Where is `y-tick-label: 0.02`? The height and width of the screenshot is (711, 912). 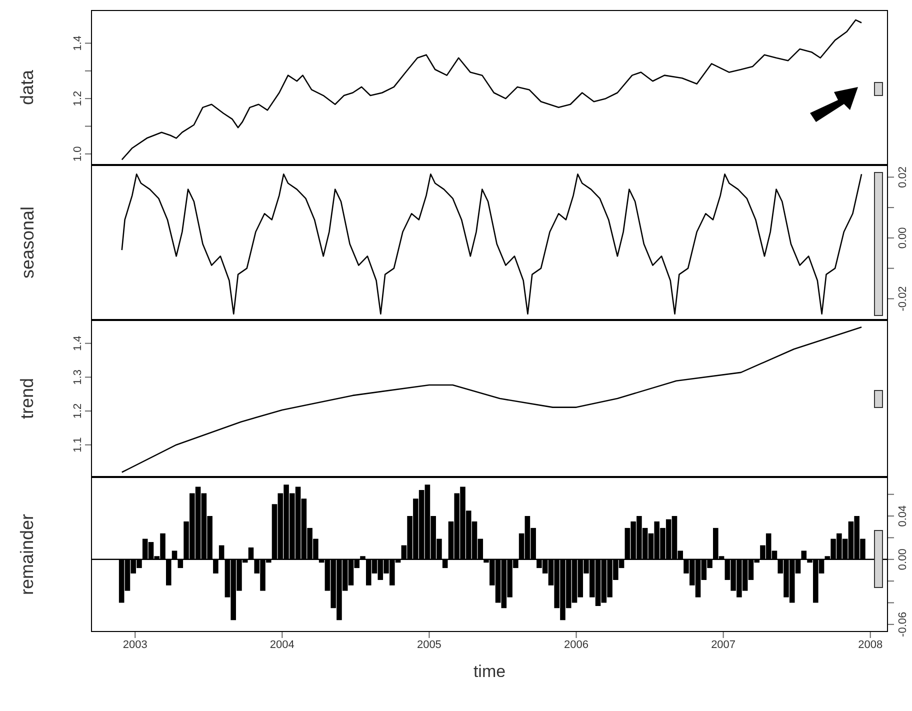
y-tick-label: 0.02 is located at coordinates (903, 177).